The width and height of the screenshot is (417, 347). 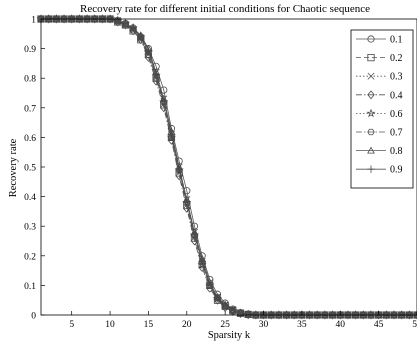 What do you see at coordinates (30, 287) in the screenshot?
I see `y-tick-label: 0.1` at bounding box center [30, 287].